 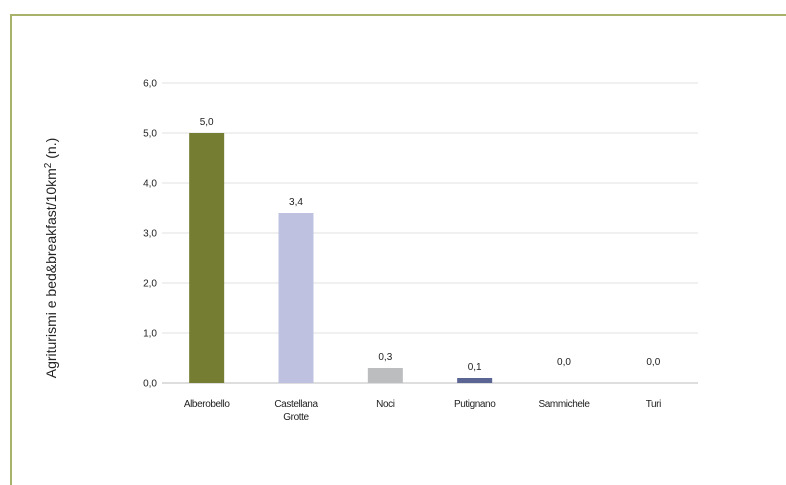 I want to click on y-axis-title-unit: (n.), so click(x=51, y=150).